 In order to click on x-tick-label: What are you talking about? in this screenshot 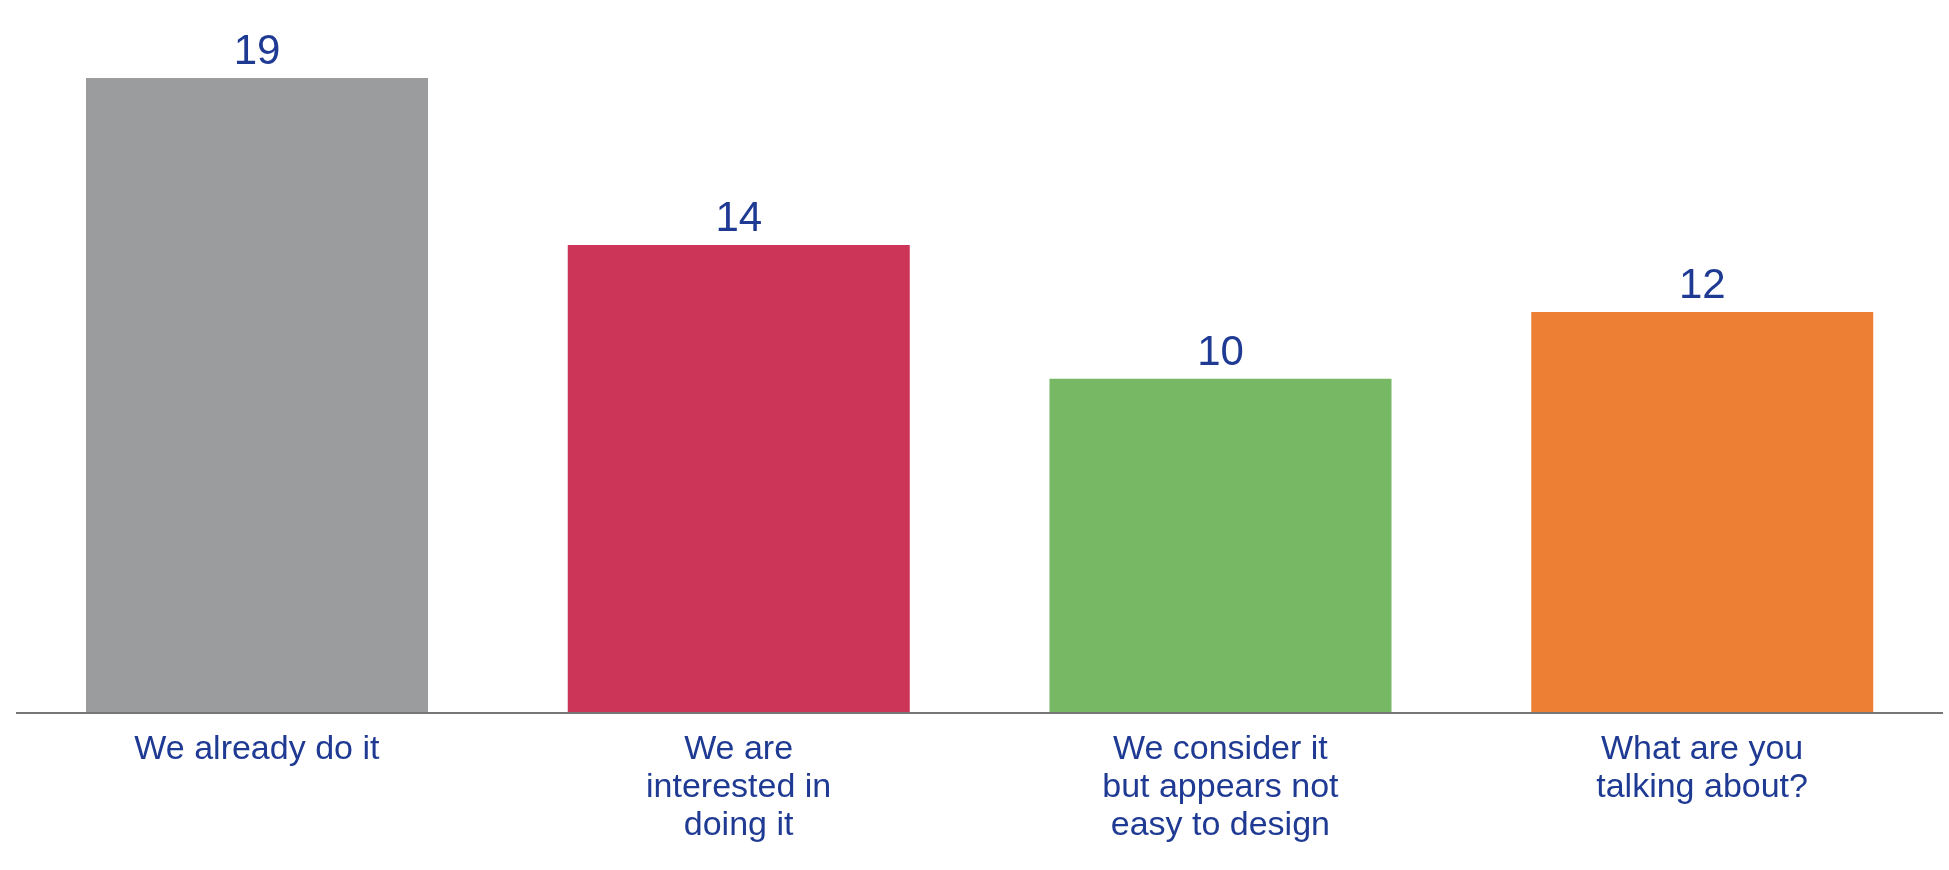, I will do `click(1702, 766)`.